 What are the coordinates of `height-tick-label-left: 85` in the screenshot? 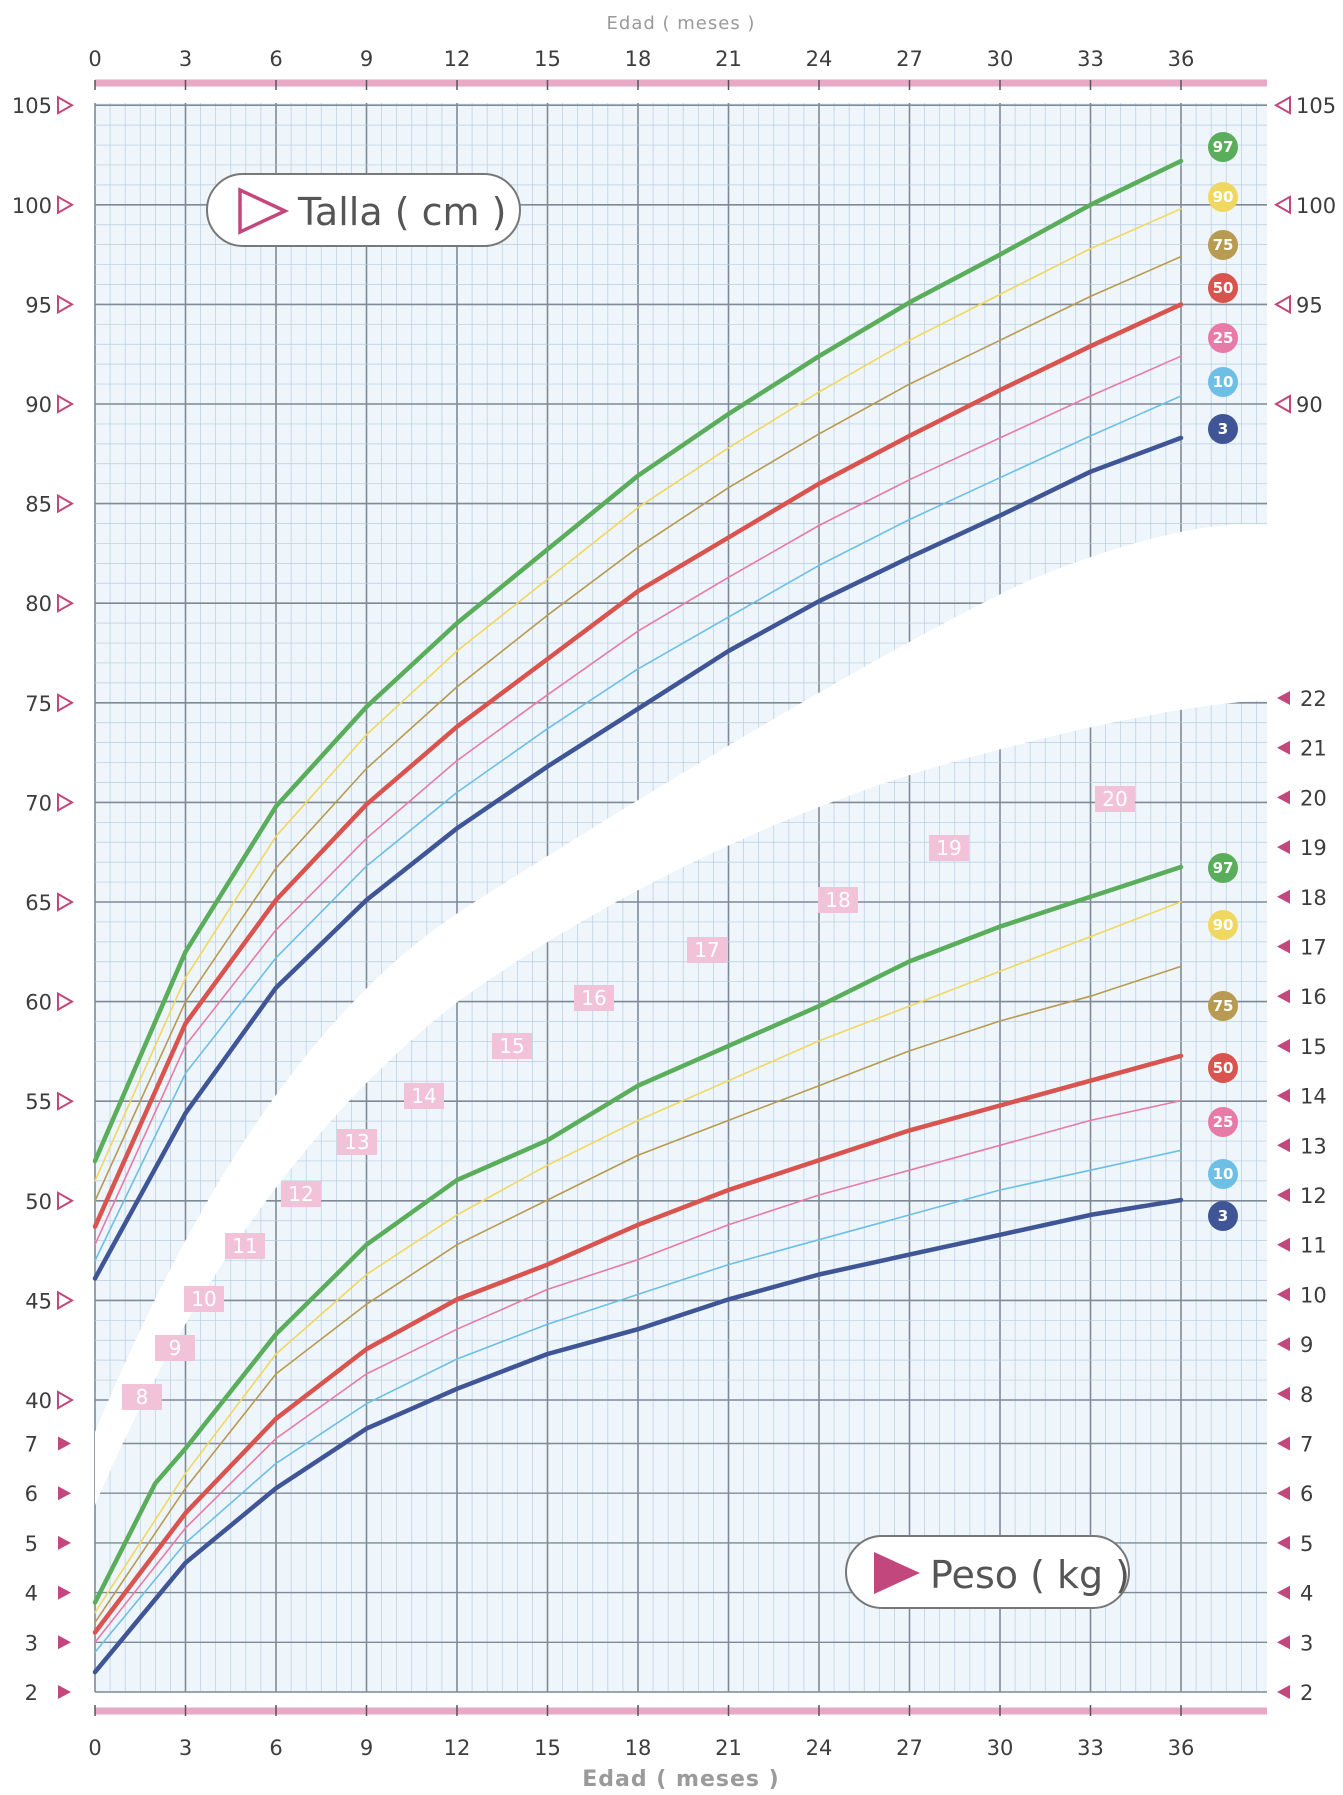 It's located at (38, 505).